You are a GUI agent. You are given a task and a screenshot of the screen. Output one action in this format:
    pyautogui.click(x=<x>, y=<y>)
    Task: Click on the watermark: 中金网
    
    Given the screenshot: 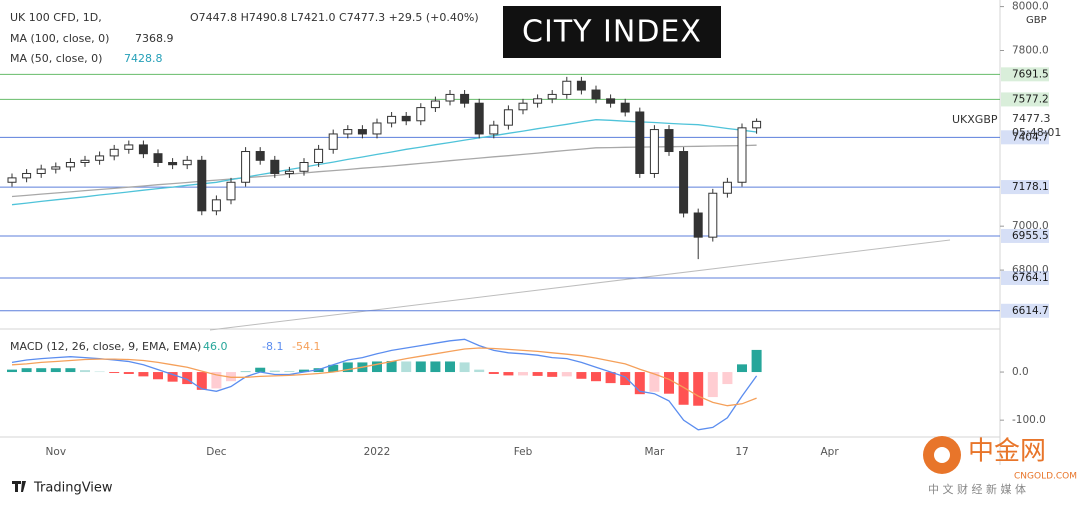 What is the action you would take?
    pyautogui.click(x=1007, y=452)
    